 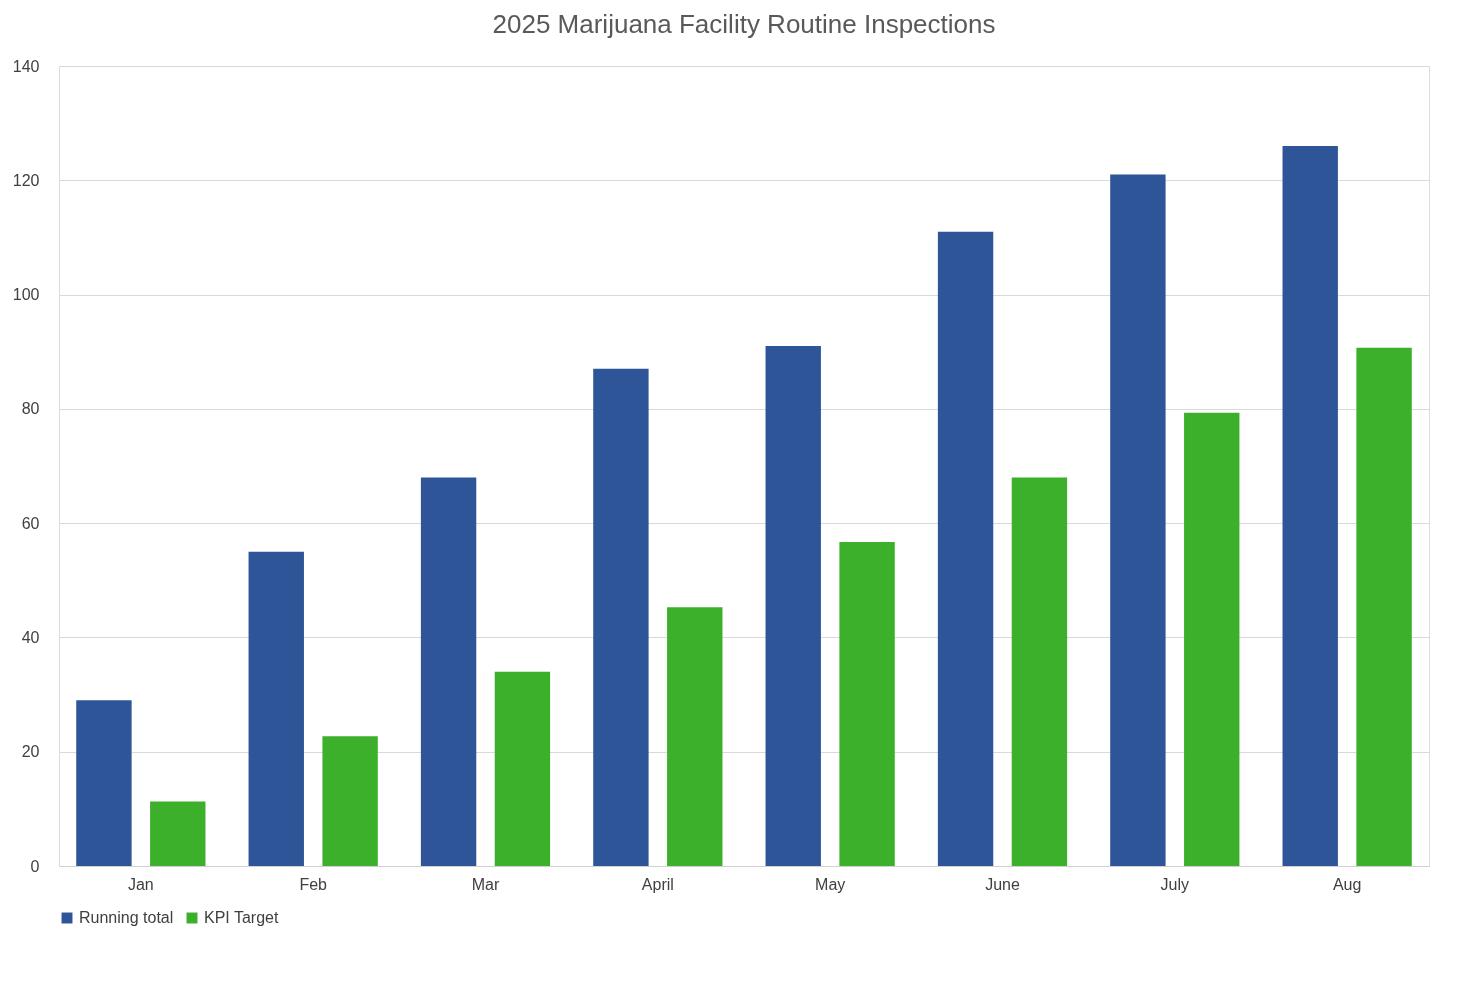 I want to click on y-tick-label: 80, so click(x=30, y=409).